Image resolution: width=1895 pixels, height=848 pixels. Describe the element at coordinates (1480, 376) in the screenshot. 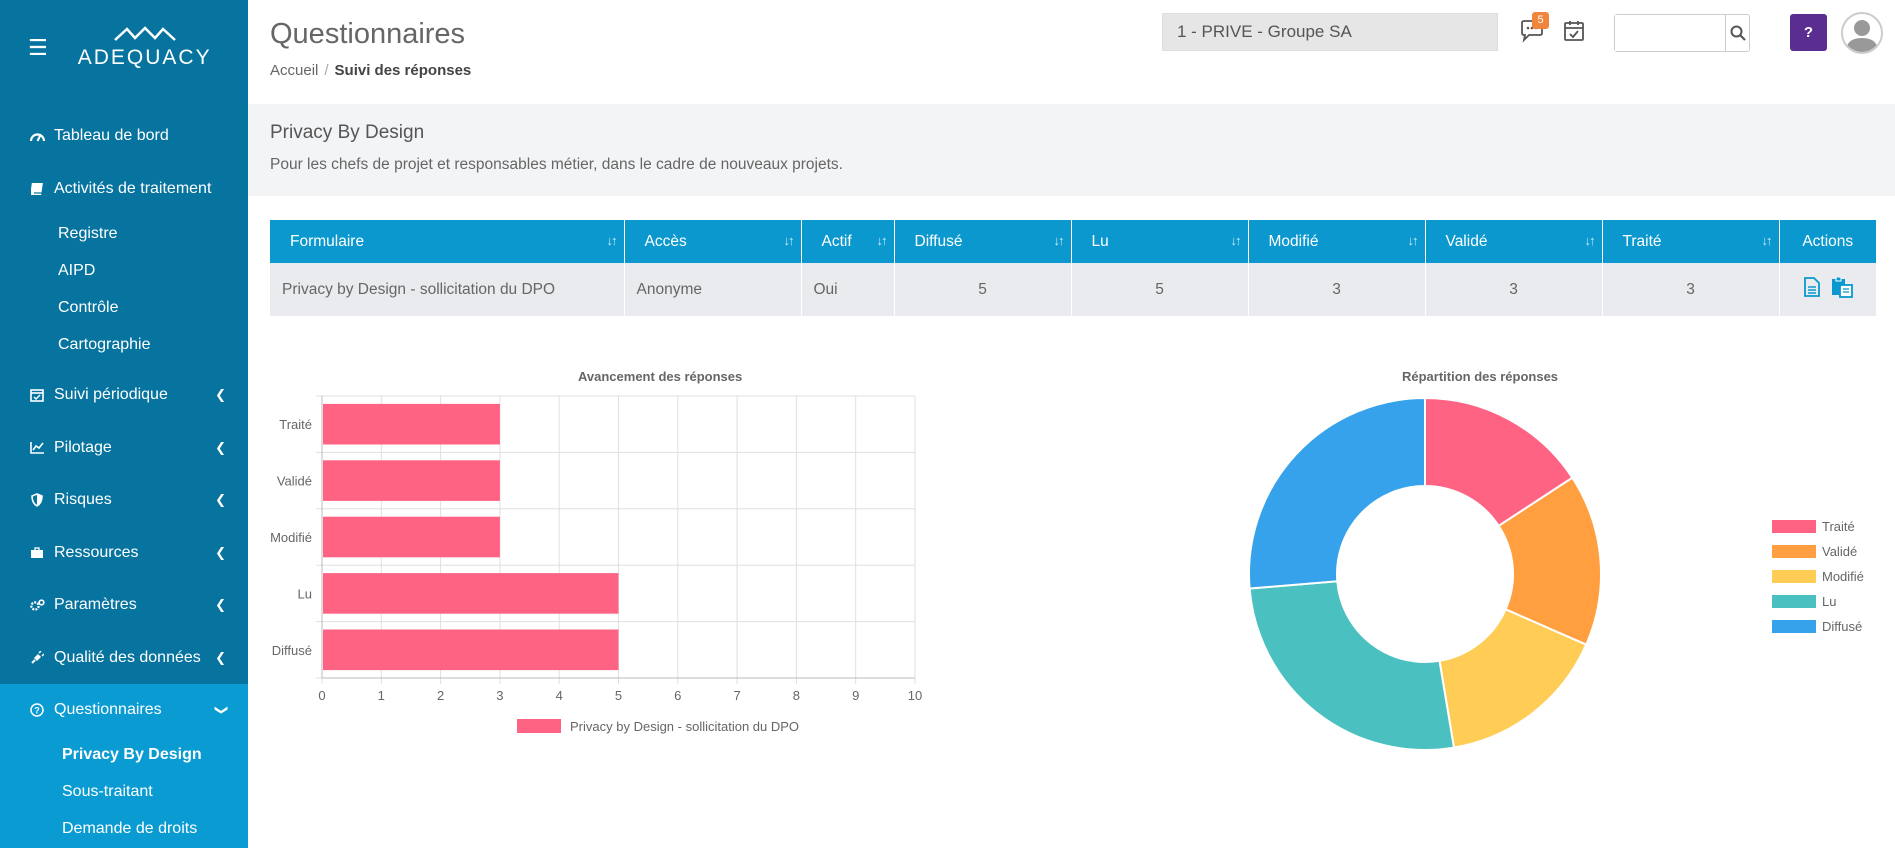

I see `doughnut-chart-title: Répartition des réponses` at that location.